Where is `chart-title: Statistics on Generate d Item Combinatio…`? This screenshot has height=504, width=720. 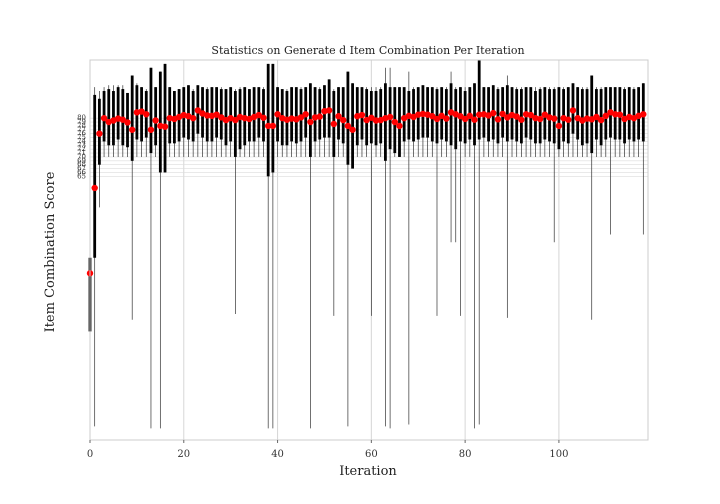 chart-title: Statistics on Generate d Item Combinatio… is located at coordinates (367, 50).